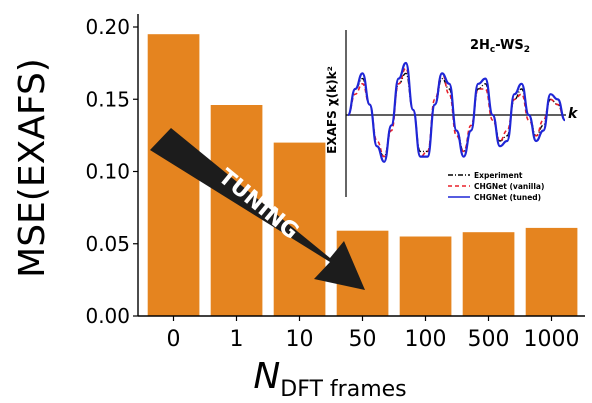 This screenshot has height=403, width=592. I want to click on inset-series-line, so click(456, 112).